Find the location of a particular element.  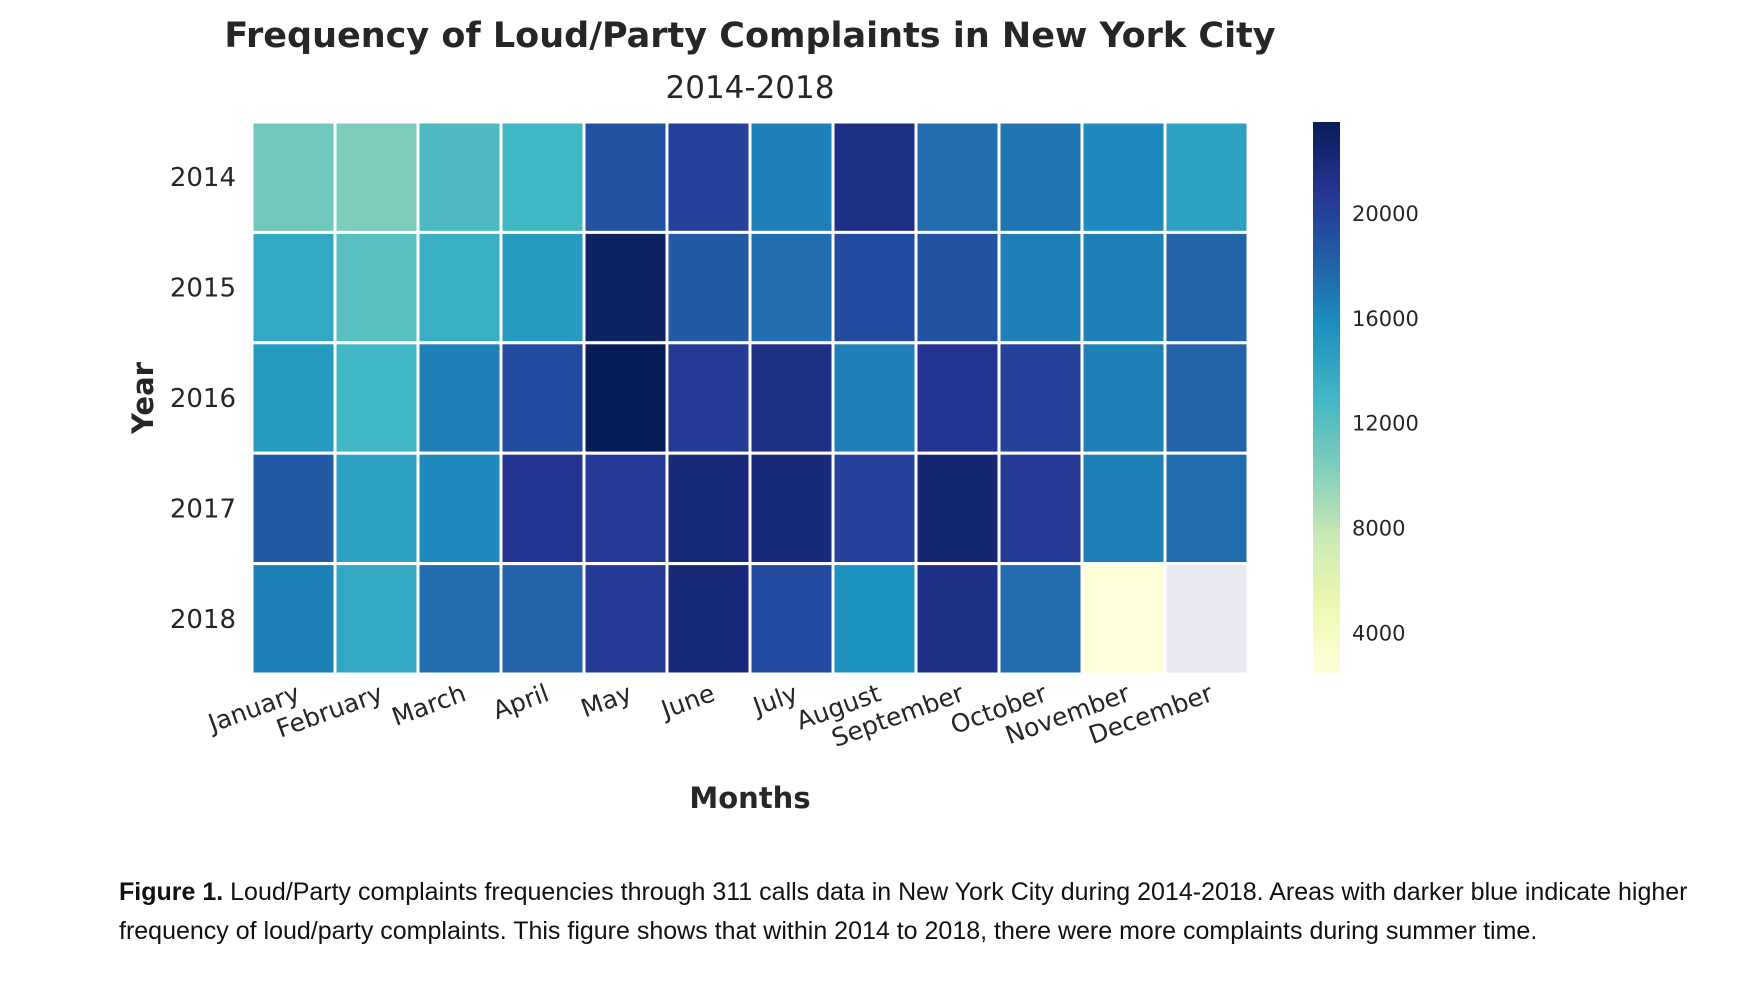

y-tick-labels: 2014 2015 2016 2017 2018 is located at coordinates (203, 399).